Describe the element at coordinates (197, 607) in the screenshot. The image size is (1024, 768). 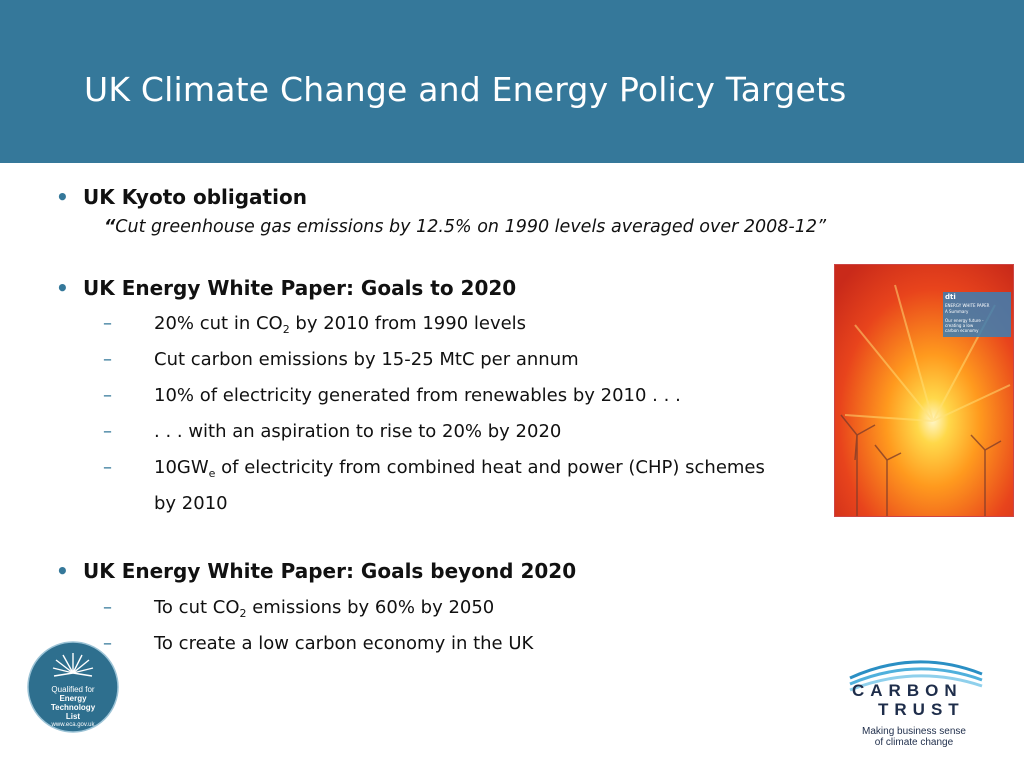
I see `item-text: To cut CO` at that location.